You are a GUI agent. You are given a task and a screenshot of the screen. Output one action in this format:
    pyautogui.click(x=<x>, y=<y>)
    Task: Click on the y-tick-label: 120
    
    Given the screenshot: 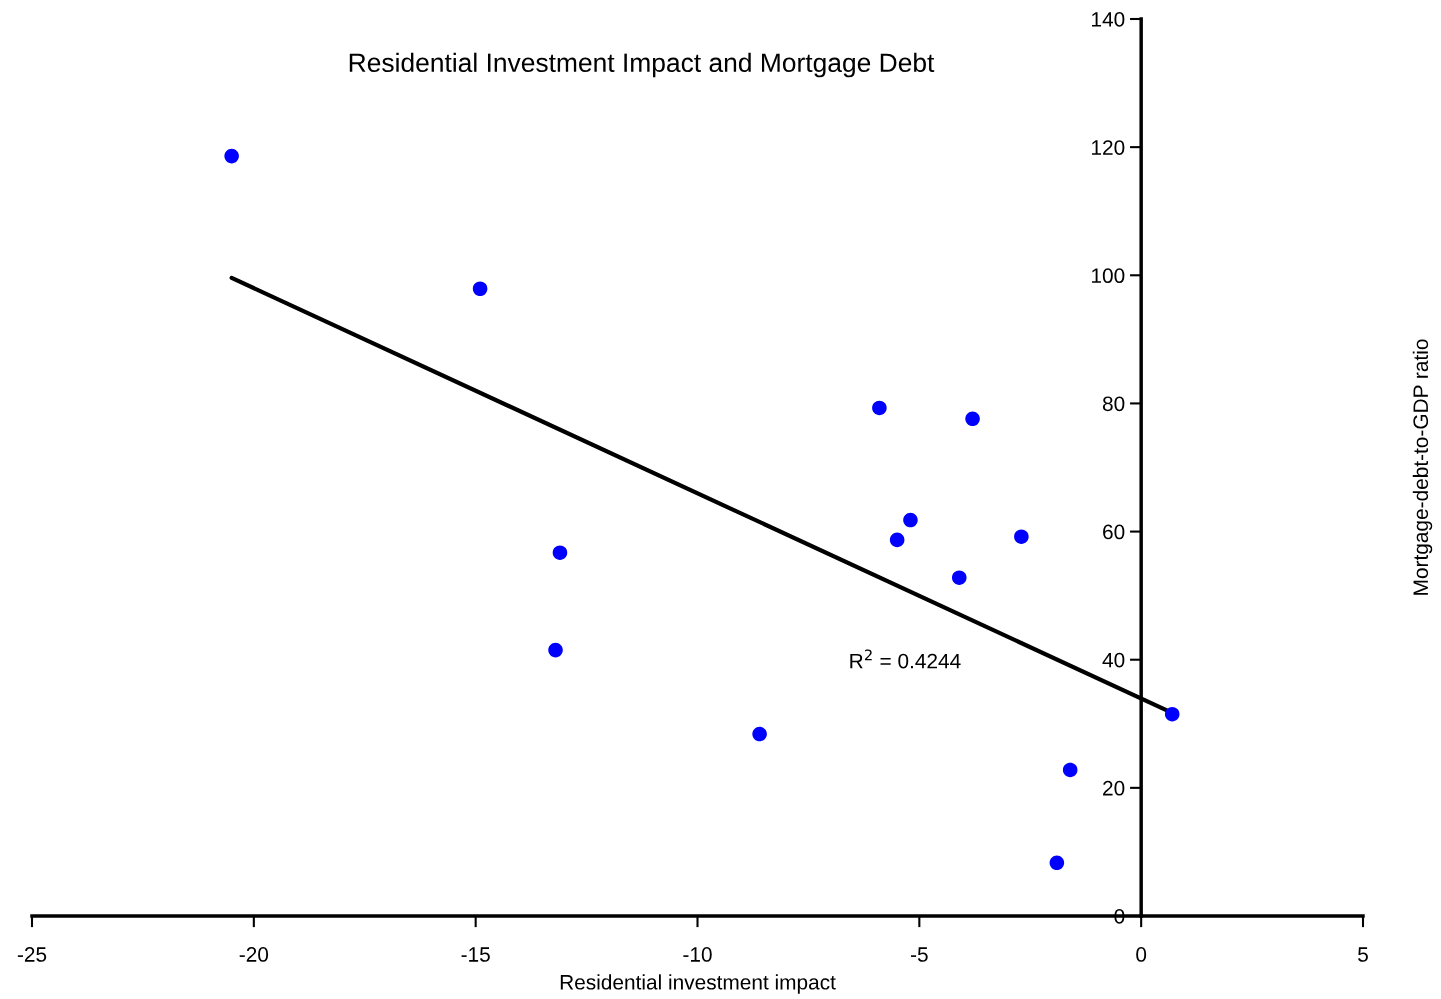 What is the action you would take?
    pyautogui.click(x=1108, y=147)
    